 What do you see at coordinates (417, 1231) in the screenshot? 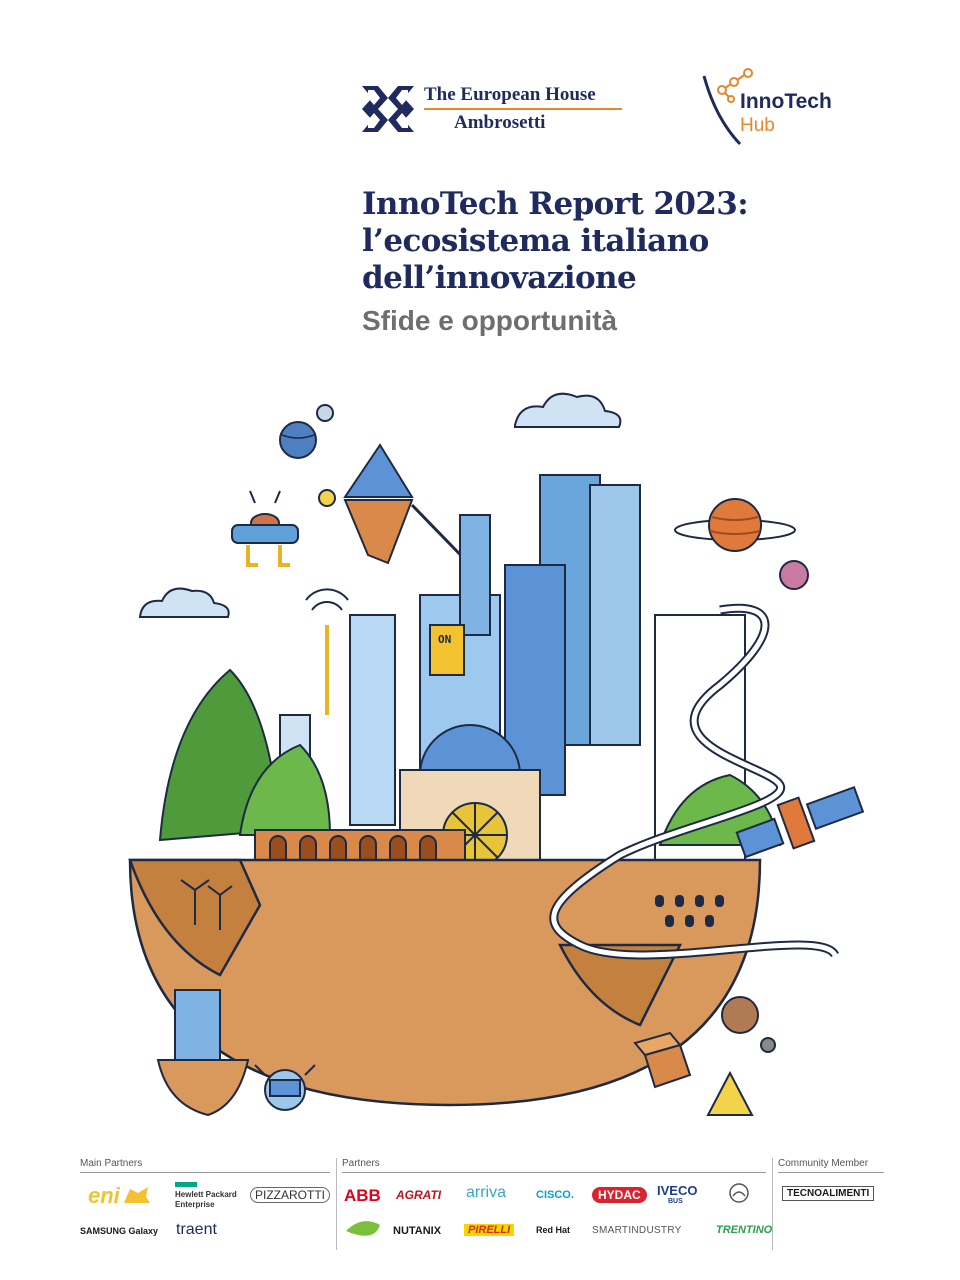
I see `partner-logo-nutanix: NUTANIX` at bounding box center [417, 1231].